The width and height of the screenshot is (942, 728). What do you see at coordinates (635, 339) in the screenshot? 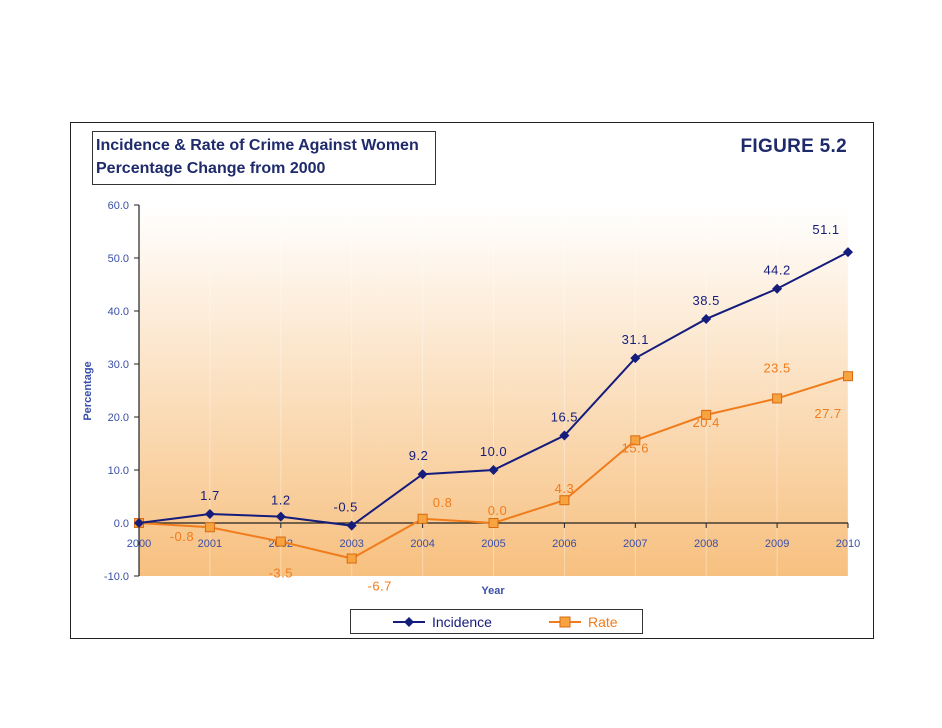
I see `incidence-data-label: 31.1` at bounding box center [635, 339].